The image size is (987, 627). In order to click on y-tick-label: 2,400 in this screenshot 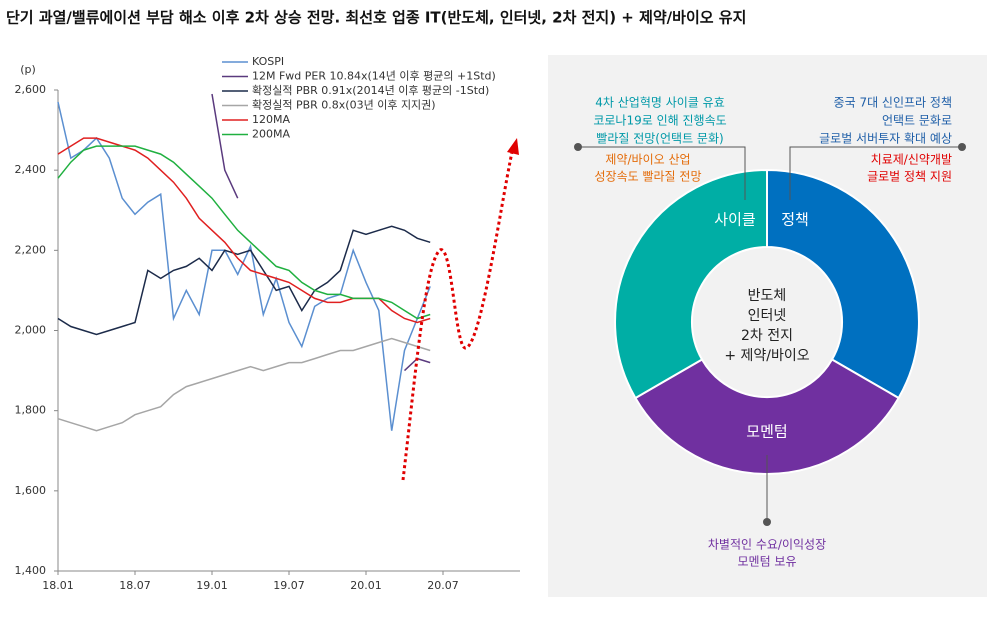, I will do `click(31, 169)`.